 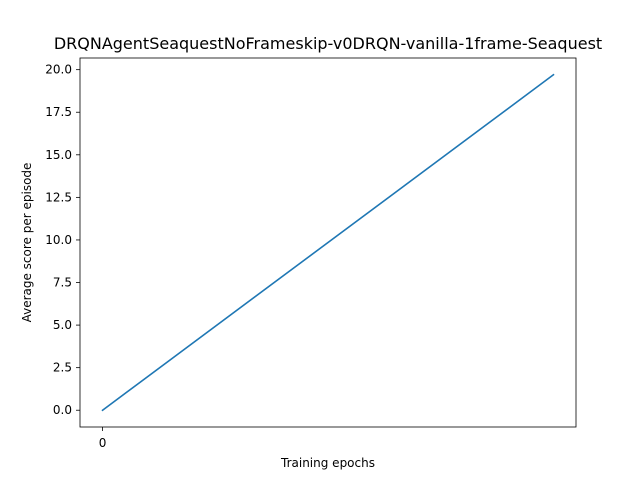 I want to click on y-tick-label-5: 10.0, so click(x=58, y=240).